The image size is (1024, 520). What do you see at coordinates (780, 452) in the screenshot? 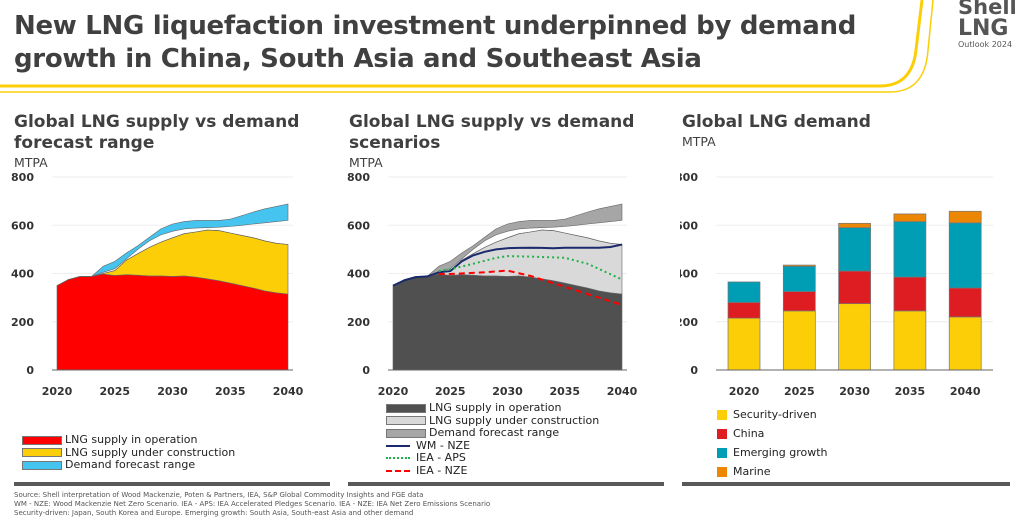
I see `legend-label: Emerging growth` at bounding box center [780, 452].